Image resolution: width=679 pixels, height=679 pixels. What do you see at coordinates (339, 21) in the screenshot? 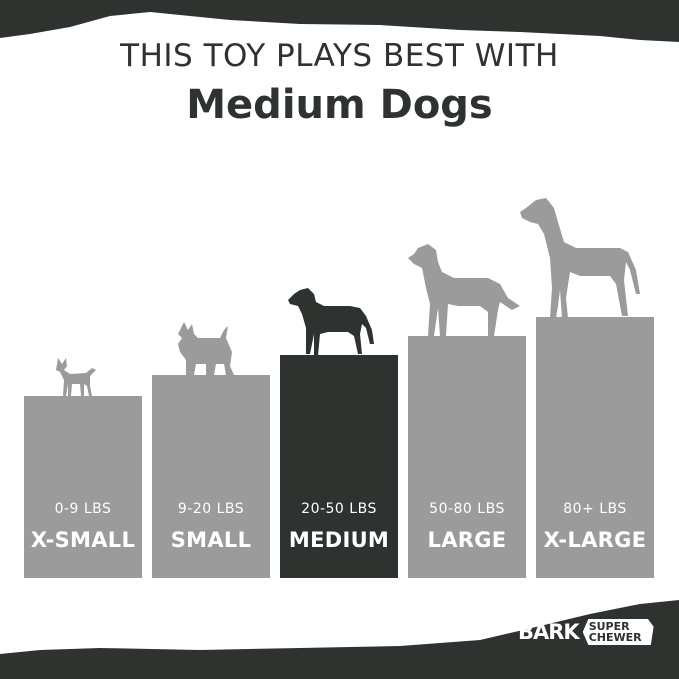
I see `torn-paper-top` at bounding box center [339, 21].